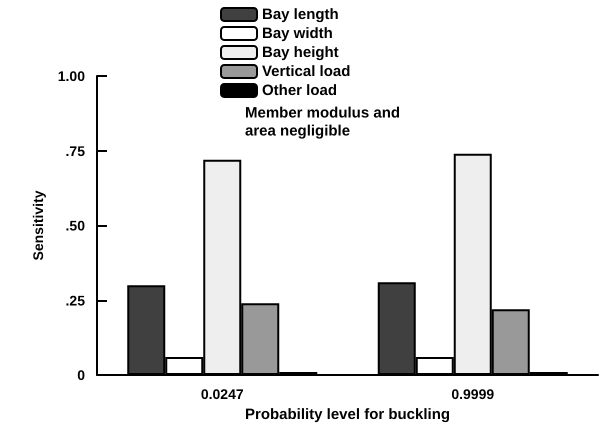 The width and height of the screenshot is (606, 438). What do you see at coordinates (81, 375) in the screenshot?
I see `y-tick-label: 0` at bounding box center [81, 375].